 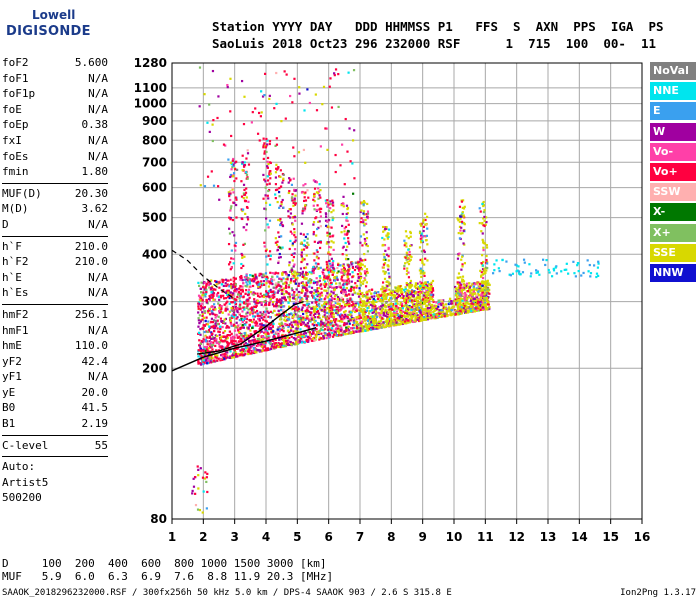 I want to click on param-row: yE 20.0, so click(x=55, y=394).